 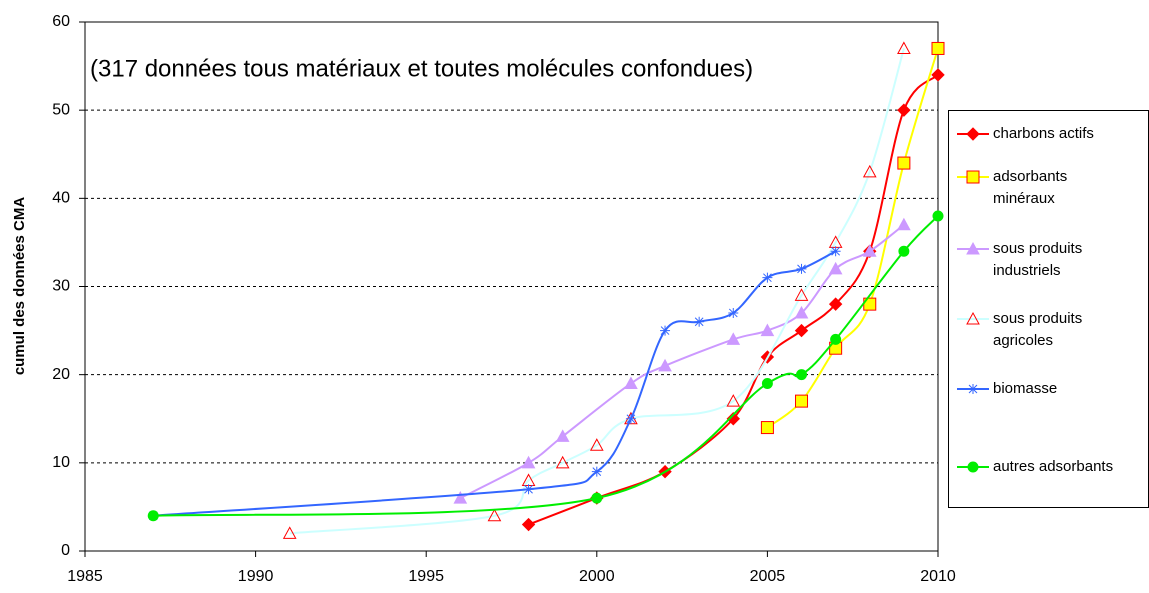 I want to click on y-tick-label: 60, so click(x=61, y=21).